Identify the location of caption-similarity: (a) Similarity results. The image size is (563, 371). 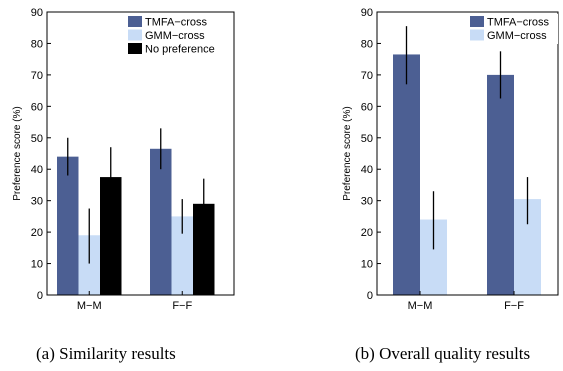
(106, 353).